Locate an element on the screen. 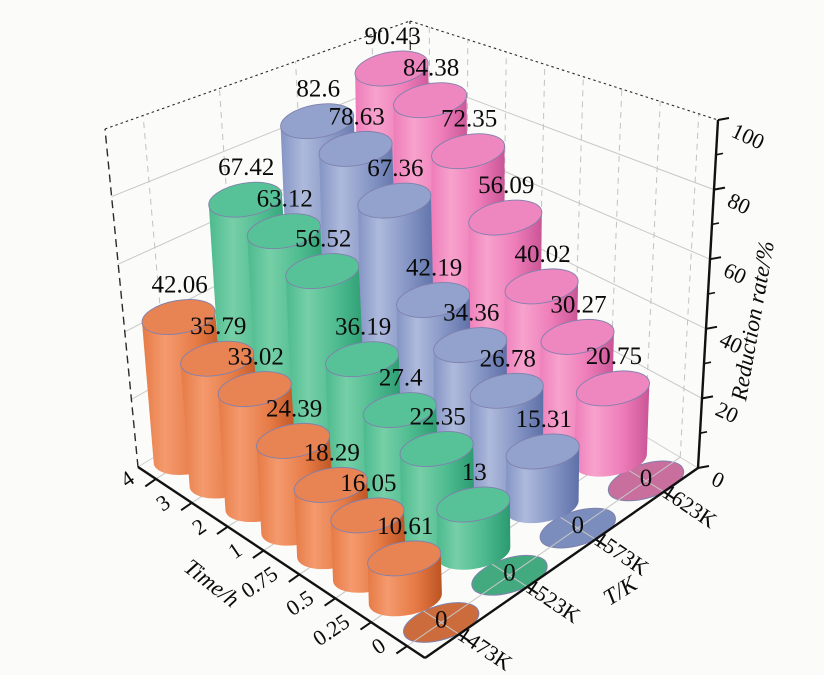 The image size is (824, 675). bar-value-label: 78.63 is located at coordinates (356, 116).